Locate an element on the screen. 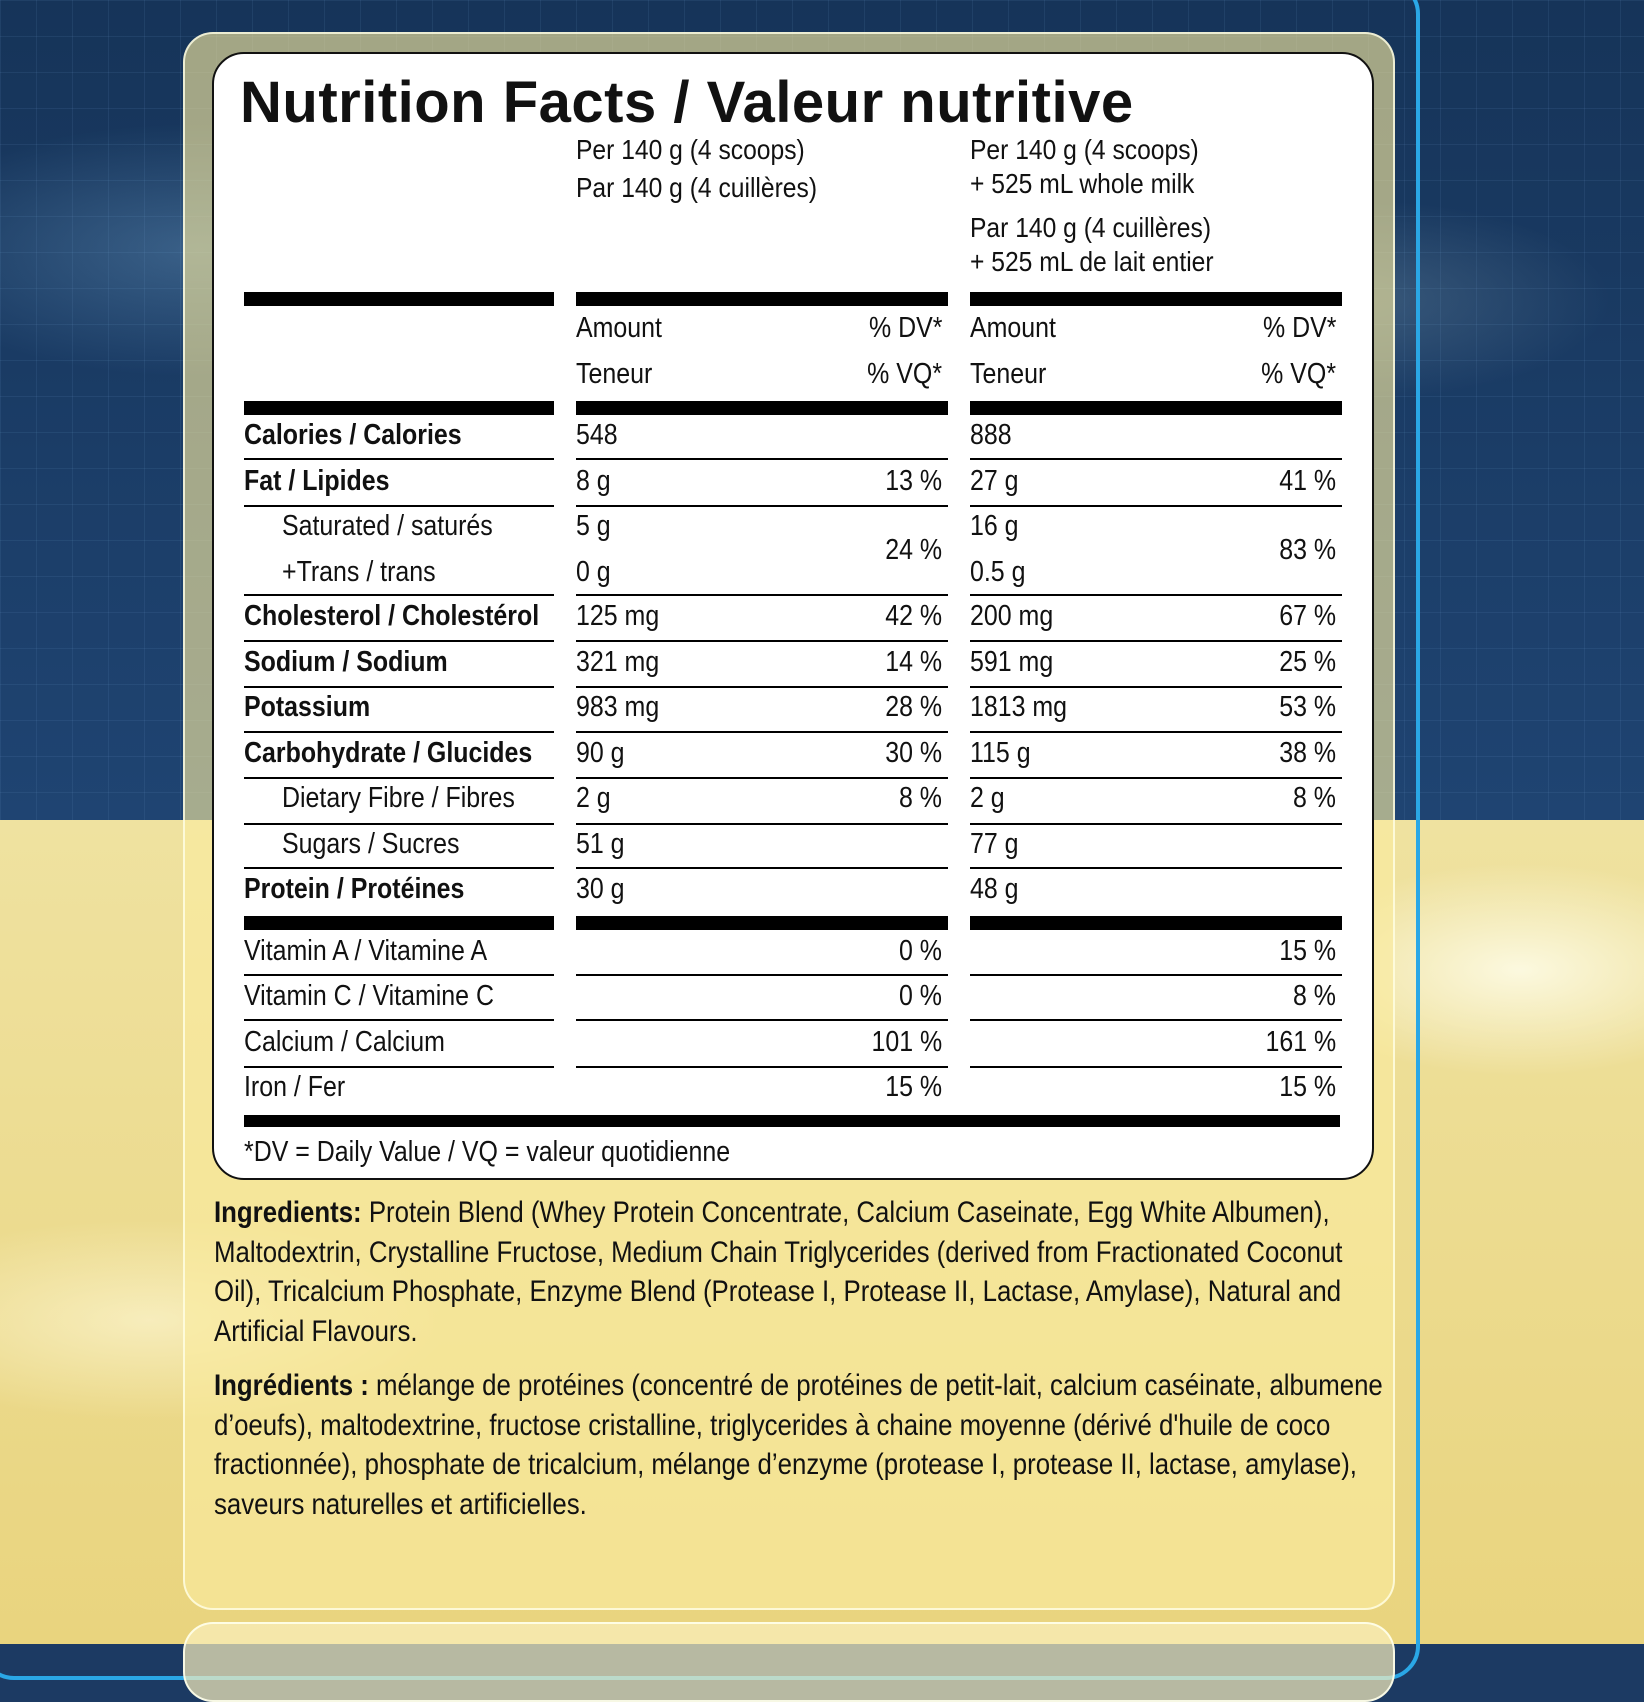 This screenshot has height=1702, width=1644. col2-dv: 38 % is located at coordinates (1307, 753).